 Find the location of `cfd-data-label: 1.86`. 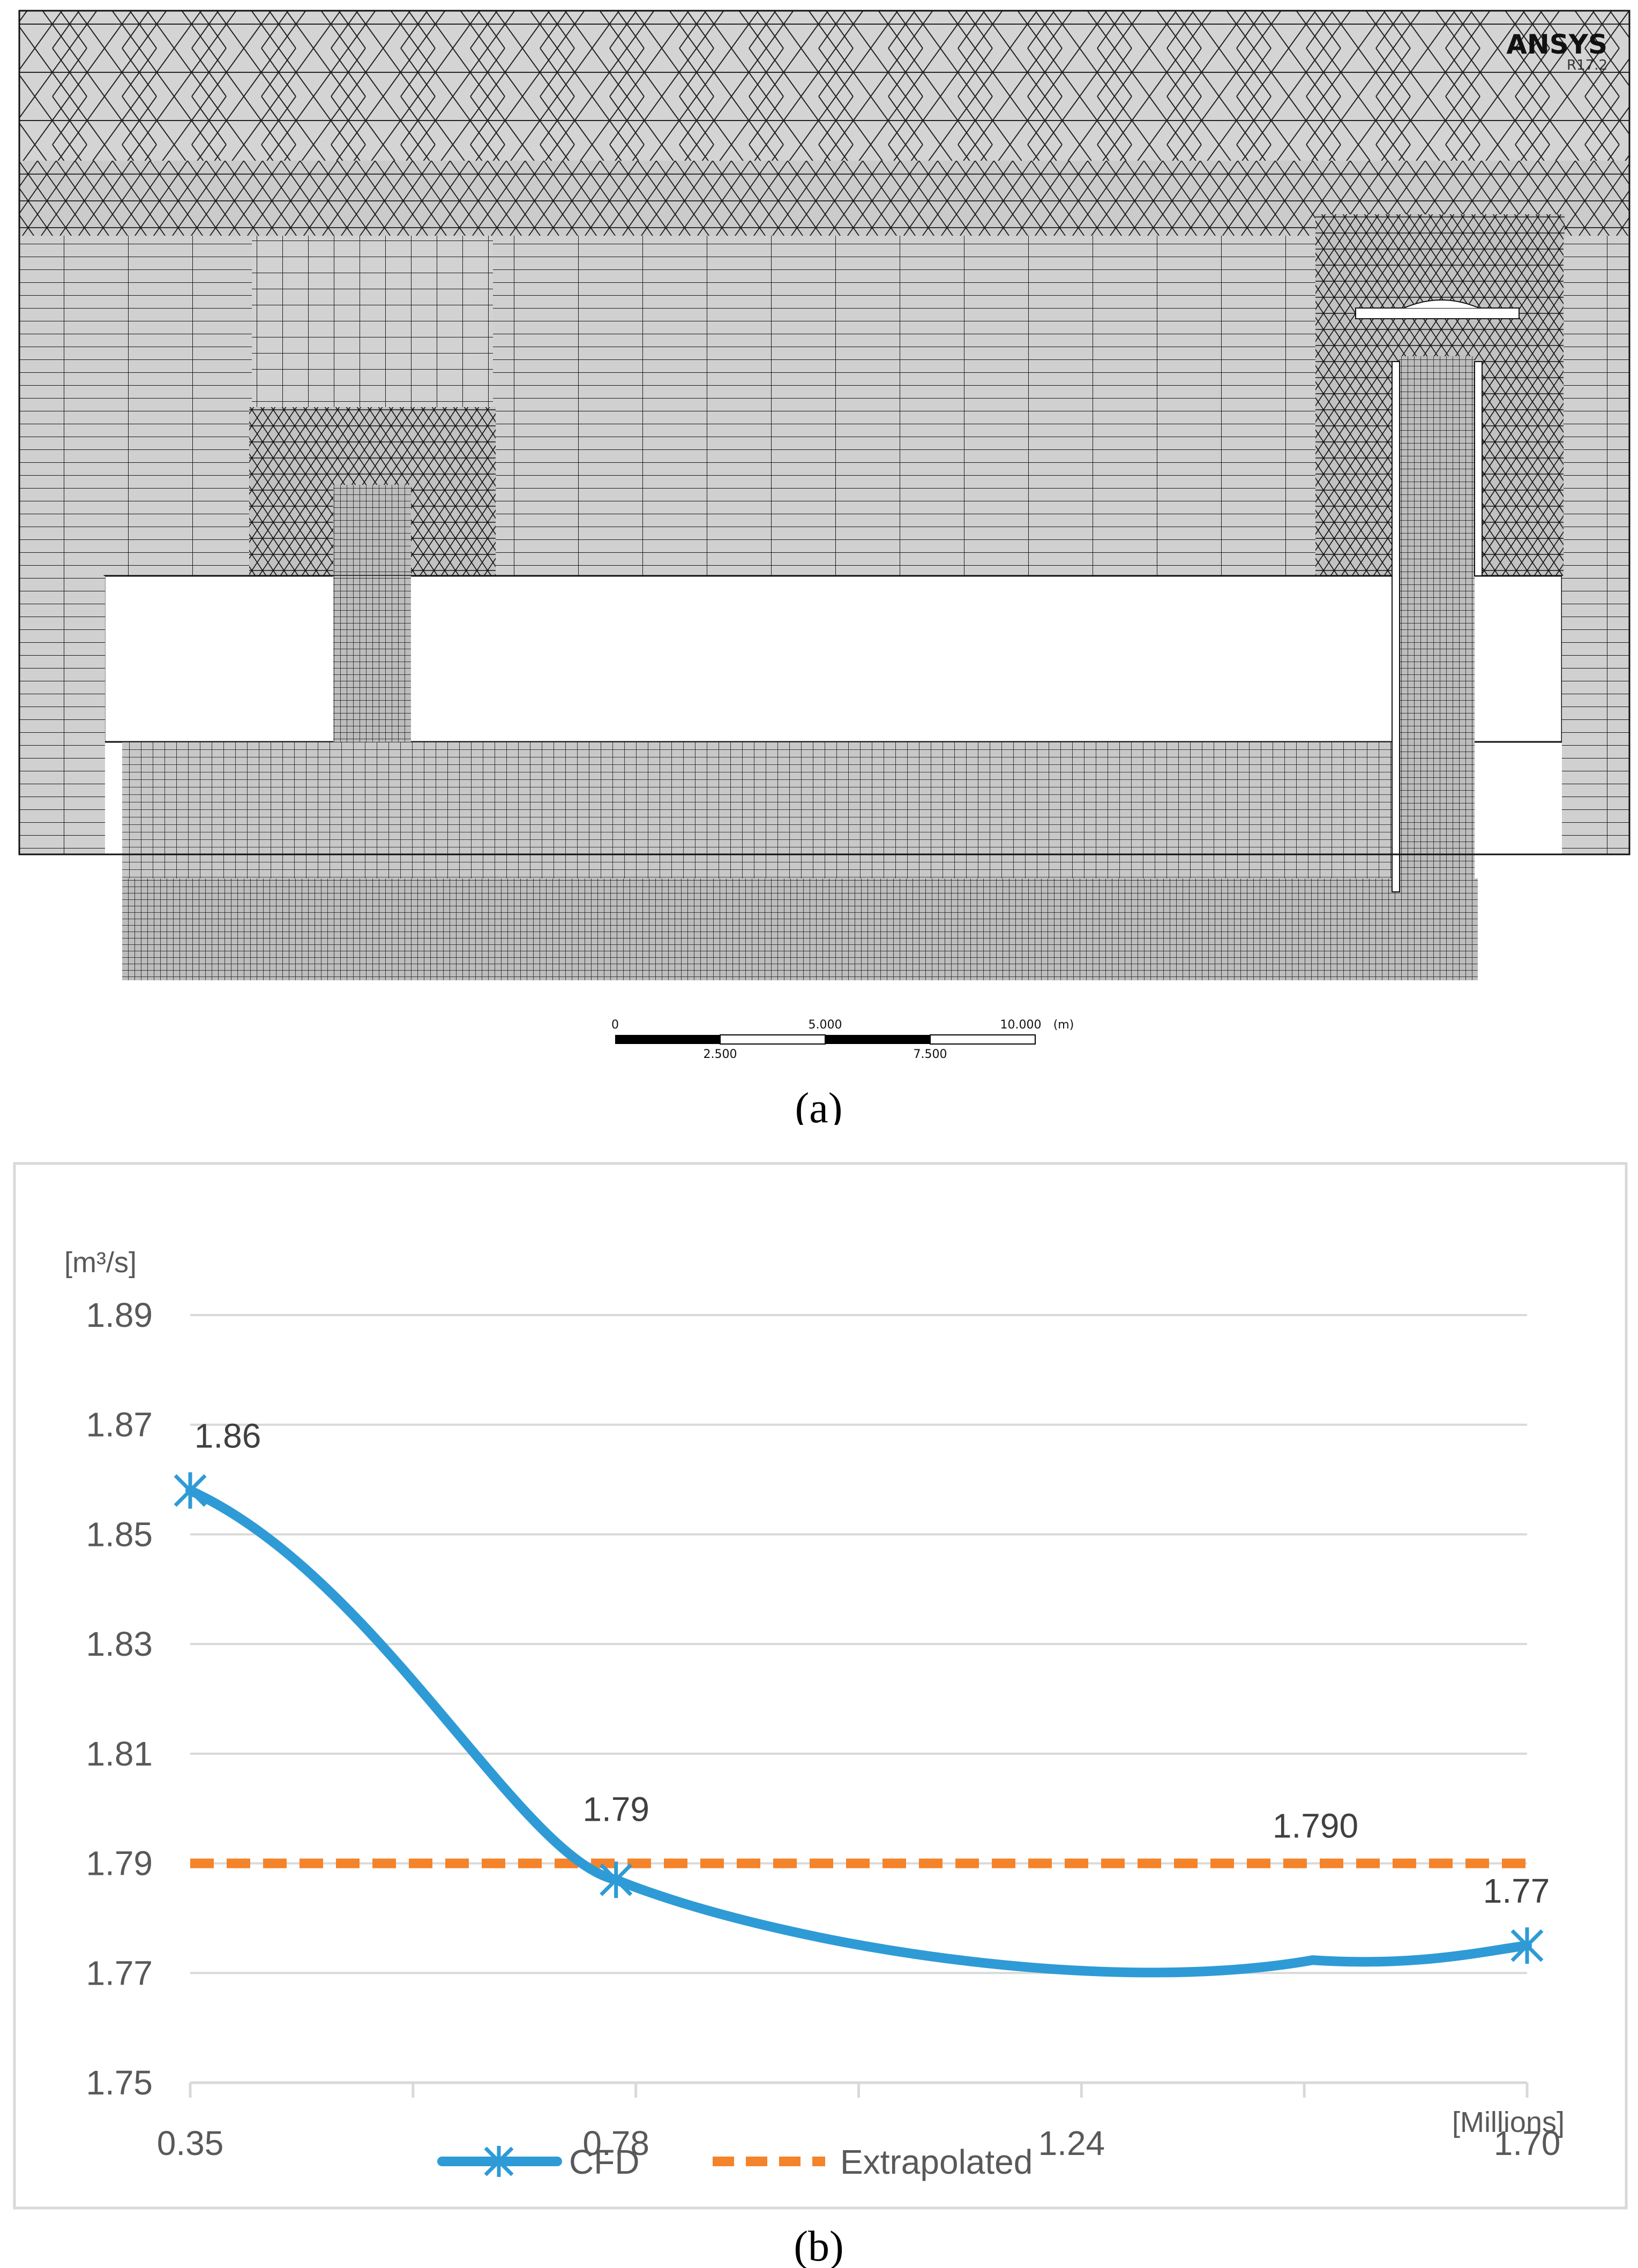

cfd-data-label: 1.86 is located at coordinates (228, 1436).